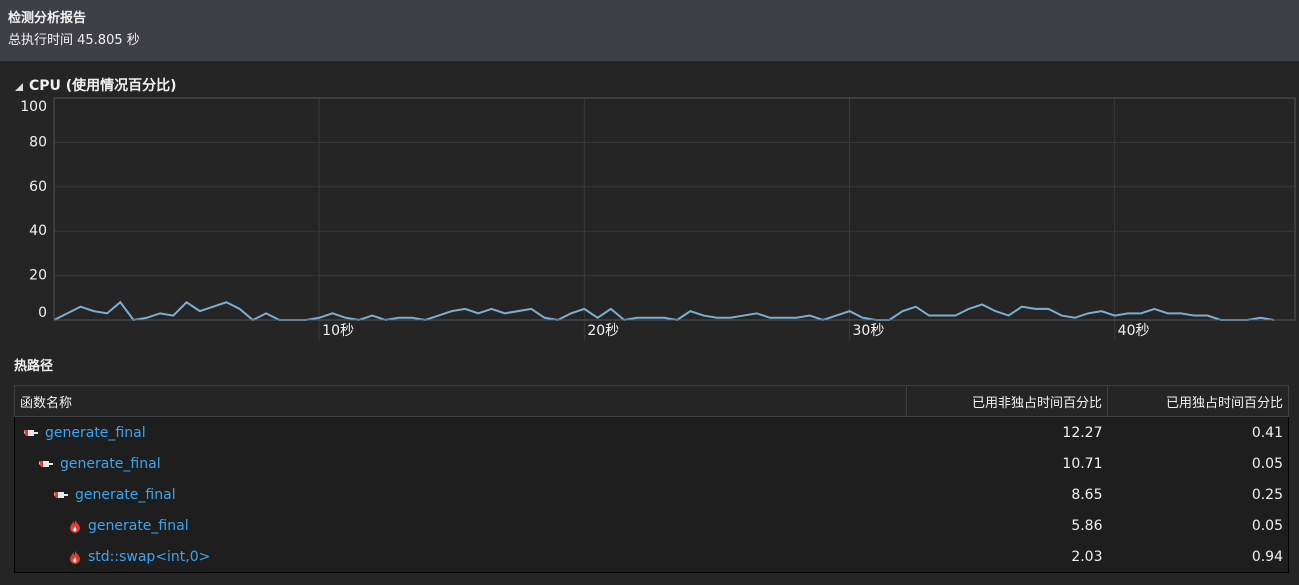 The width and height of the screenshot is (1299, 585). What do you see at coordinates (869, 331) in the screenshot?
I see `x-tick-label: 30秒` at bounding box center [869, 331].